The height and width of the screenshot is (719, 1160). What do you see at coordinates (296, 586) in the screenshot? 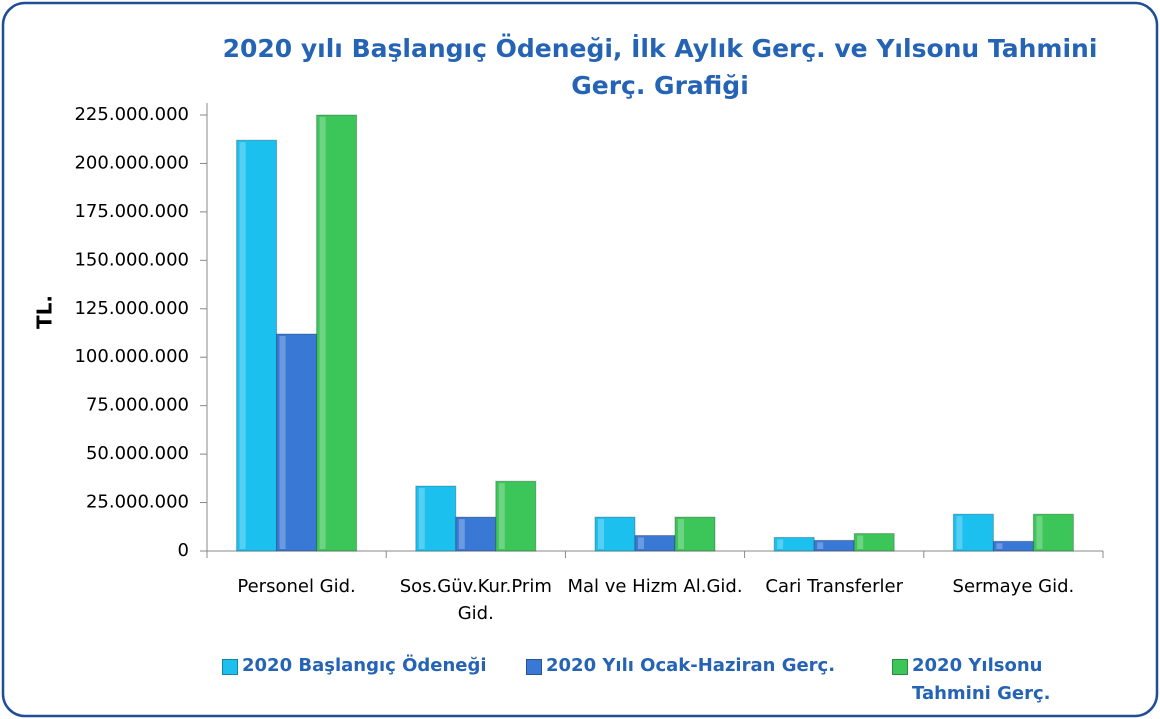
I see `x-tick-label: Personel Gid.` at bounding box center [296, 586].